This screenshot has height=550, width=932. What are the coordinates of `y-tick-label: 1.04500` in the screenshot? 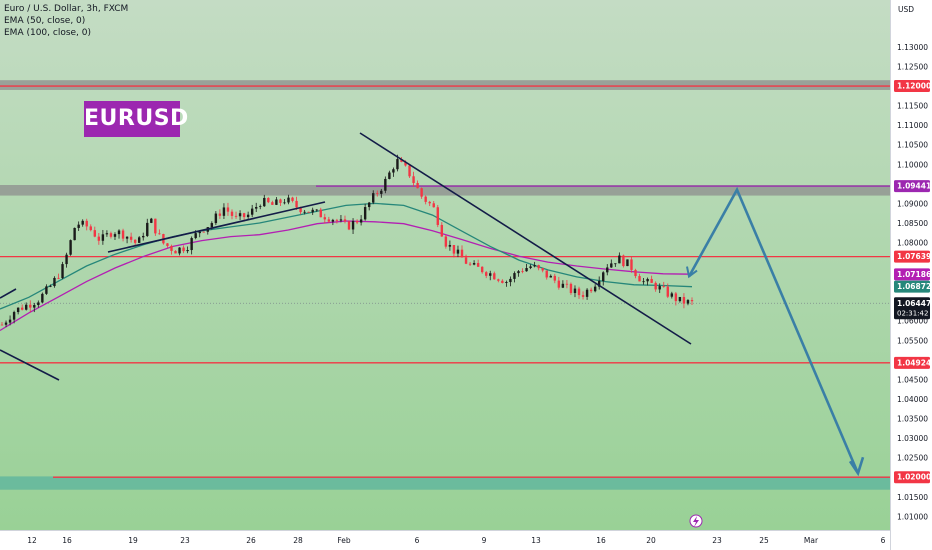 It's located at (912, 379).